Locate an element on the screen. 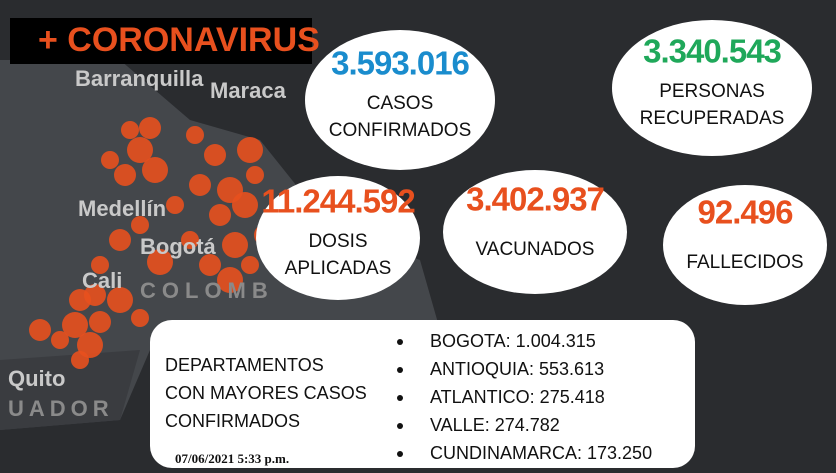 This screenshot has width=836, height=473. departments-heading: DEPARTAMENTOS is located at coordinates (244, 365).